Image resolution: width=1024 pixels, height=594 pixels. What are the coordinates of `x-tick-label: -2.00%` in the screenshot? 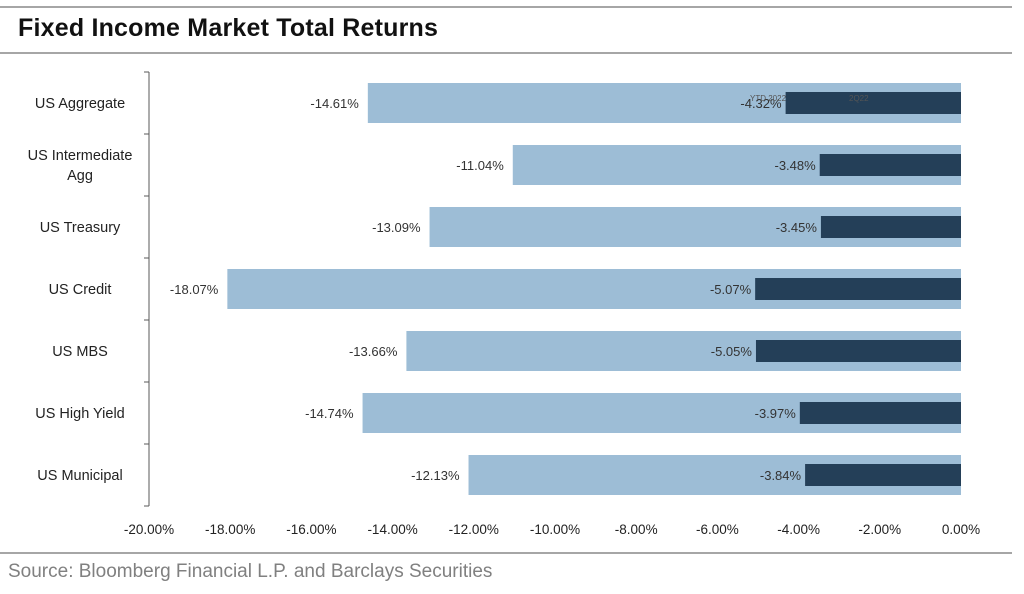 It's located at (879, 529).